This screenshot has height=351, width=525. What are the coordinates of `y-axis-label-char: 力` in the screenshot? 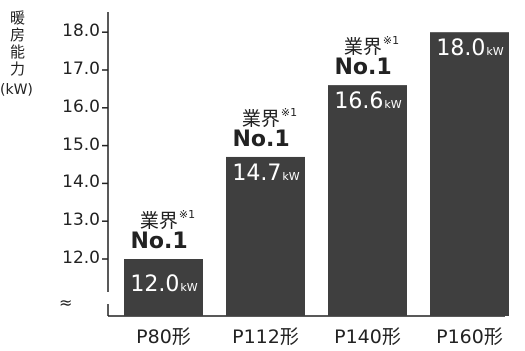 It's located at (18, 69).